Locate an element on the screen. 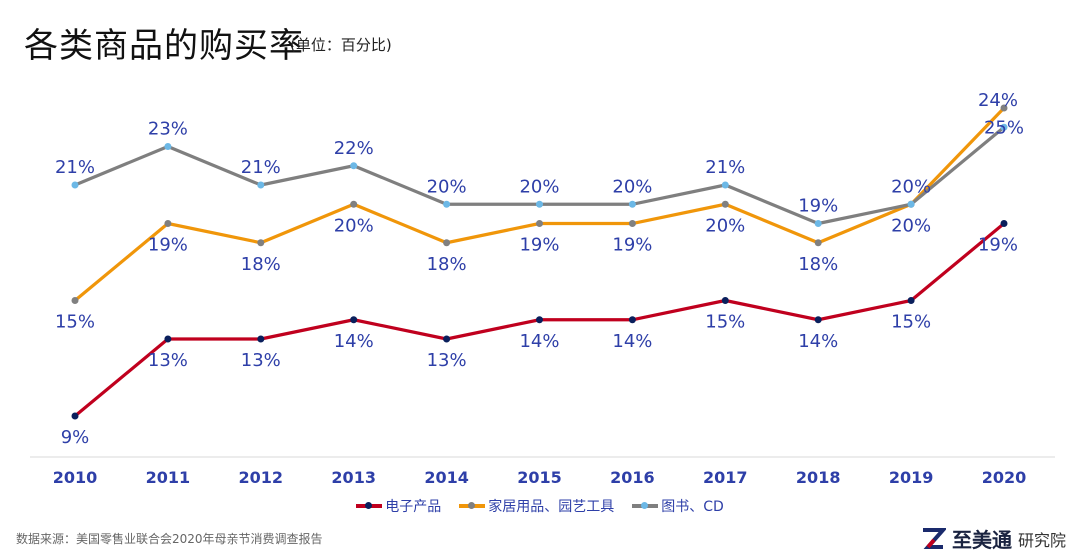 This screenshot has height=554, width=1080. data-label: 9% is located at coordinates (75, 437).